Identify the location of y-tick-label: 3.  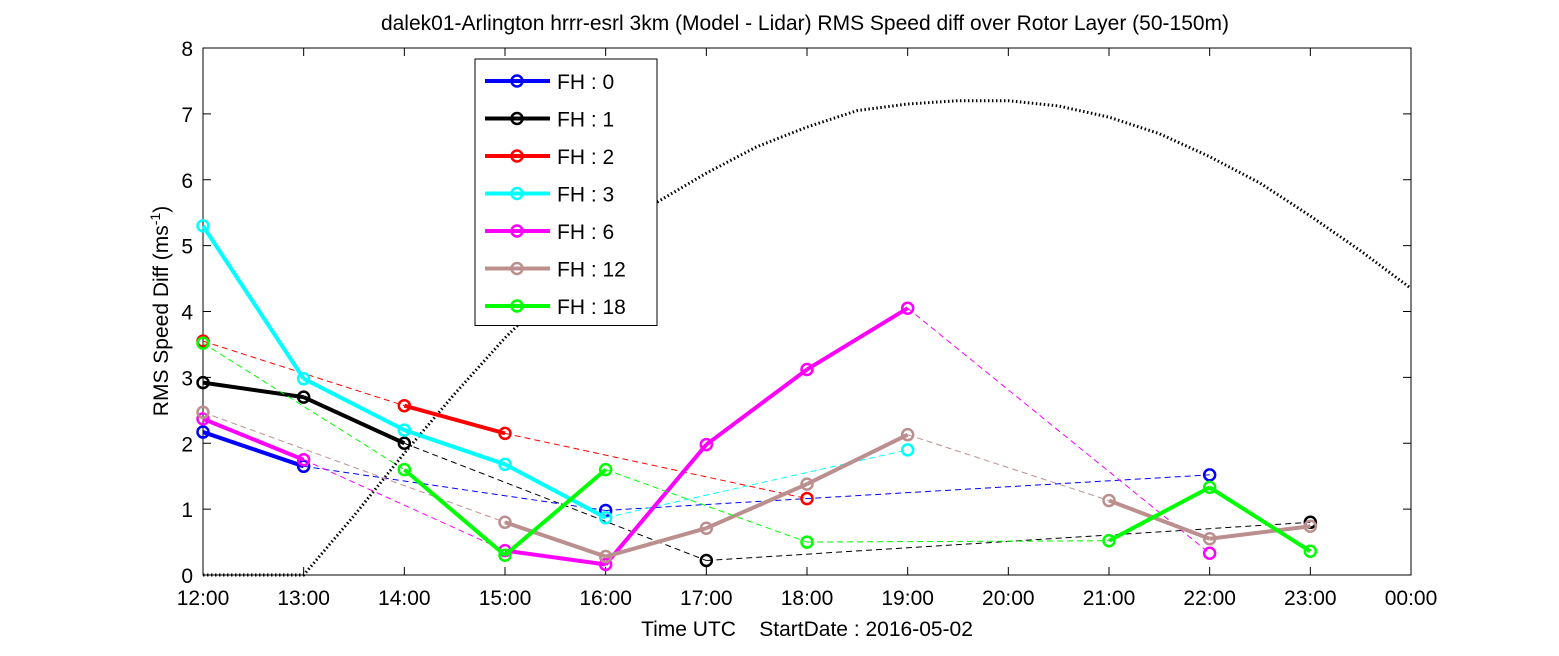
(187, 378).